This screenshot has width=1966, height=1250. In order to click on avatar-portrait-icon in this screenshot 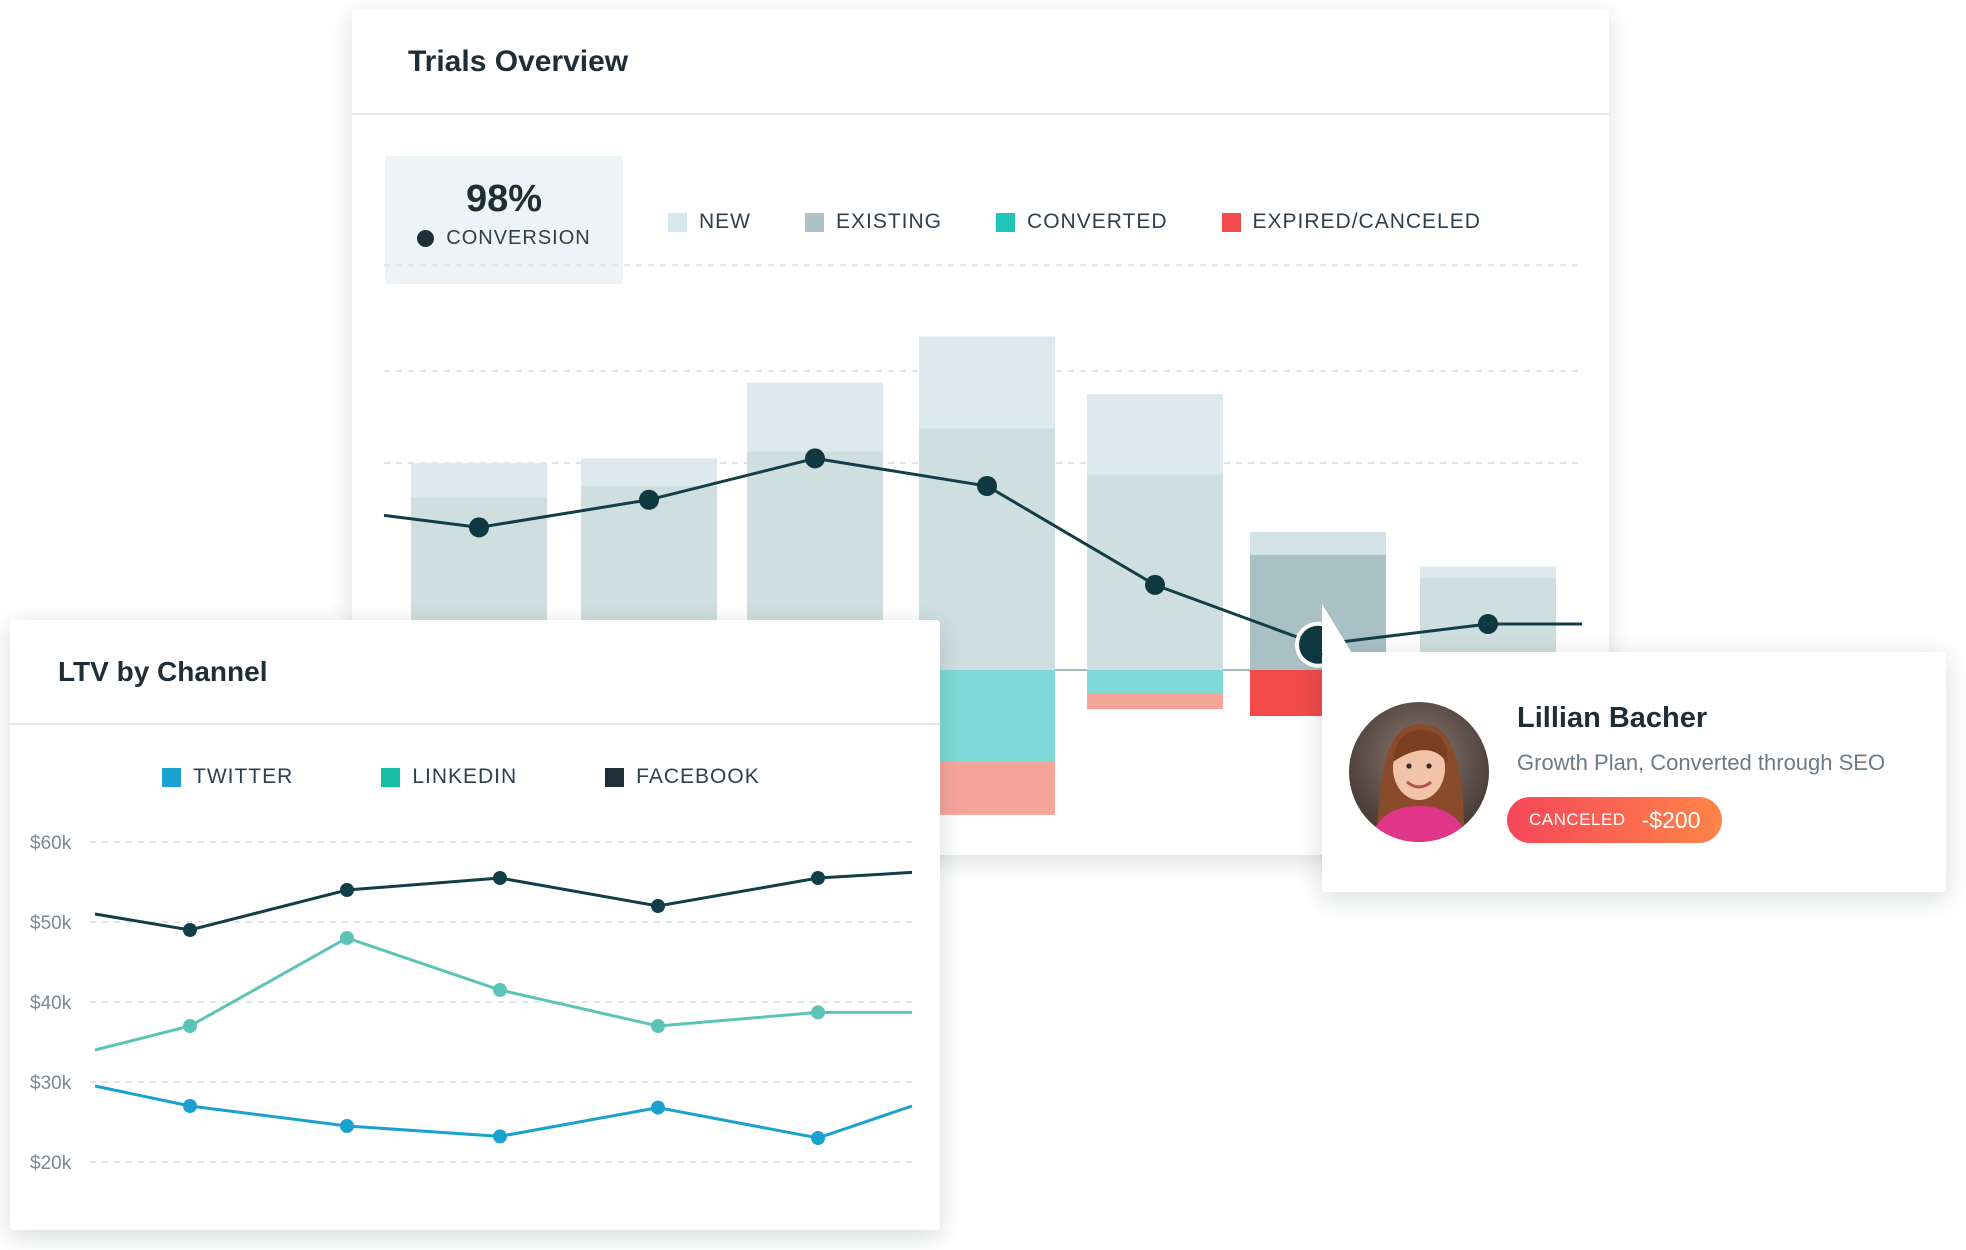, I will do `click(1419, 772)`.